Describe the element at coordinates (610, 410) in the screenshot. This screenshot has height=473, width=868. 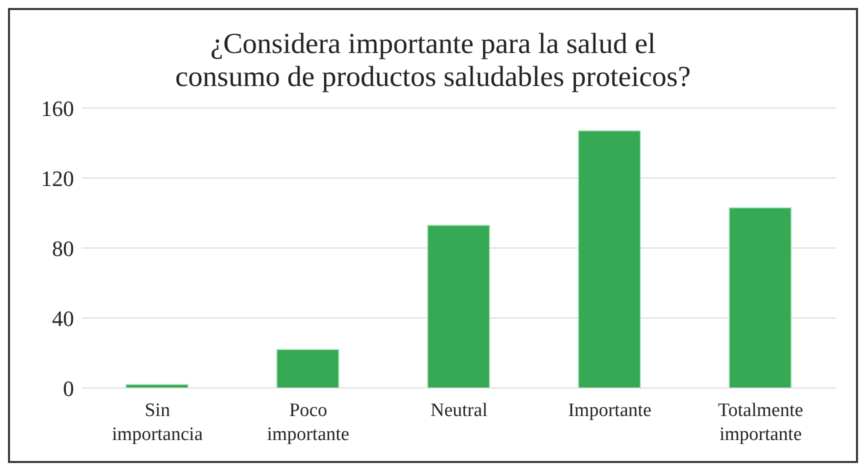
I see `x-tick-label: Importante` at that location.